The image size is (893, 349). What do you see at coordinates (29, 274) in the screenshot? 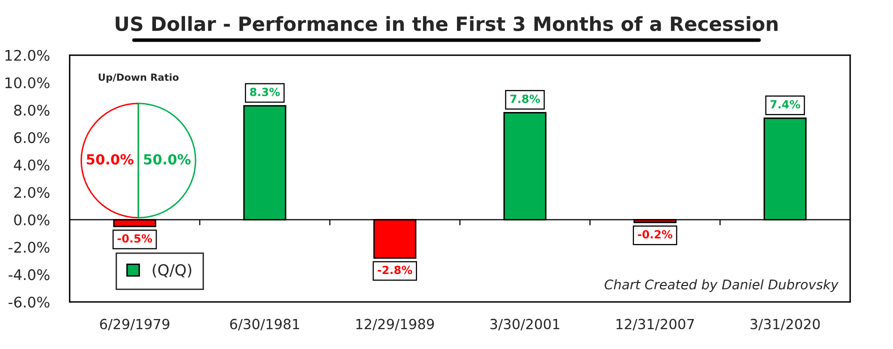
I see `y-tick-label: -4.0%` at bounding box center [29, 274].